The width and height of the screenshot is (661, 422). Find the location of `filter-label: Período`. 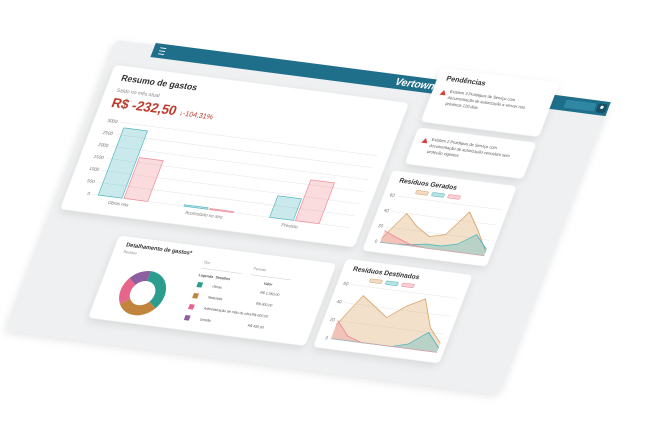

filter-label: Período is located at coordinates (260, 269).